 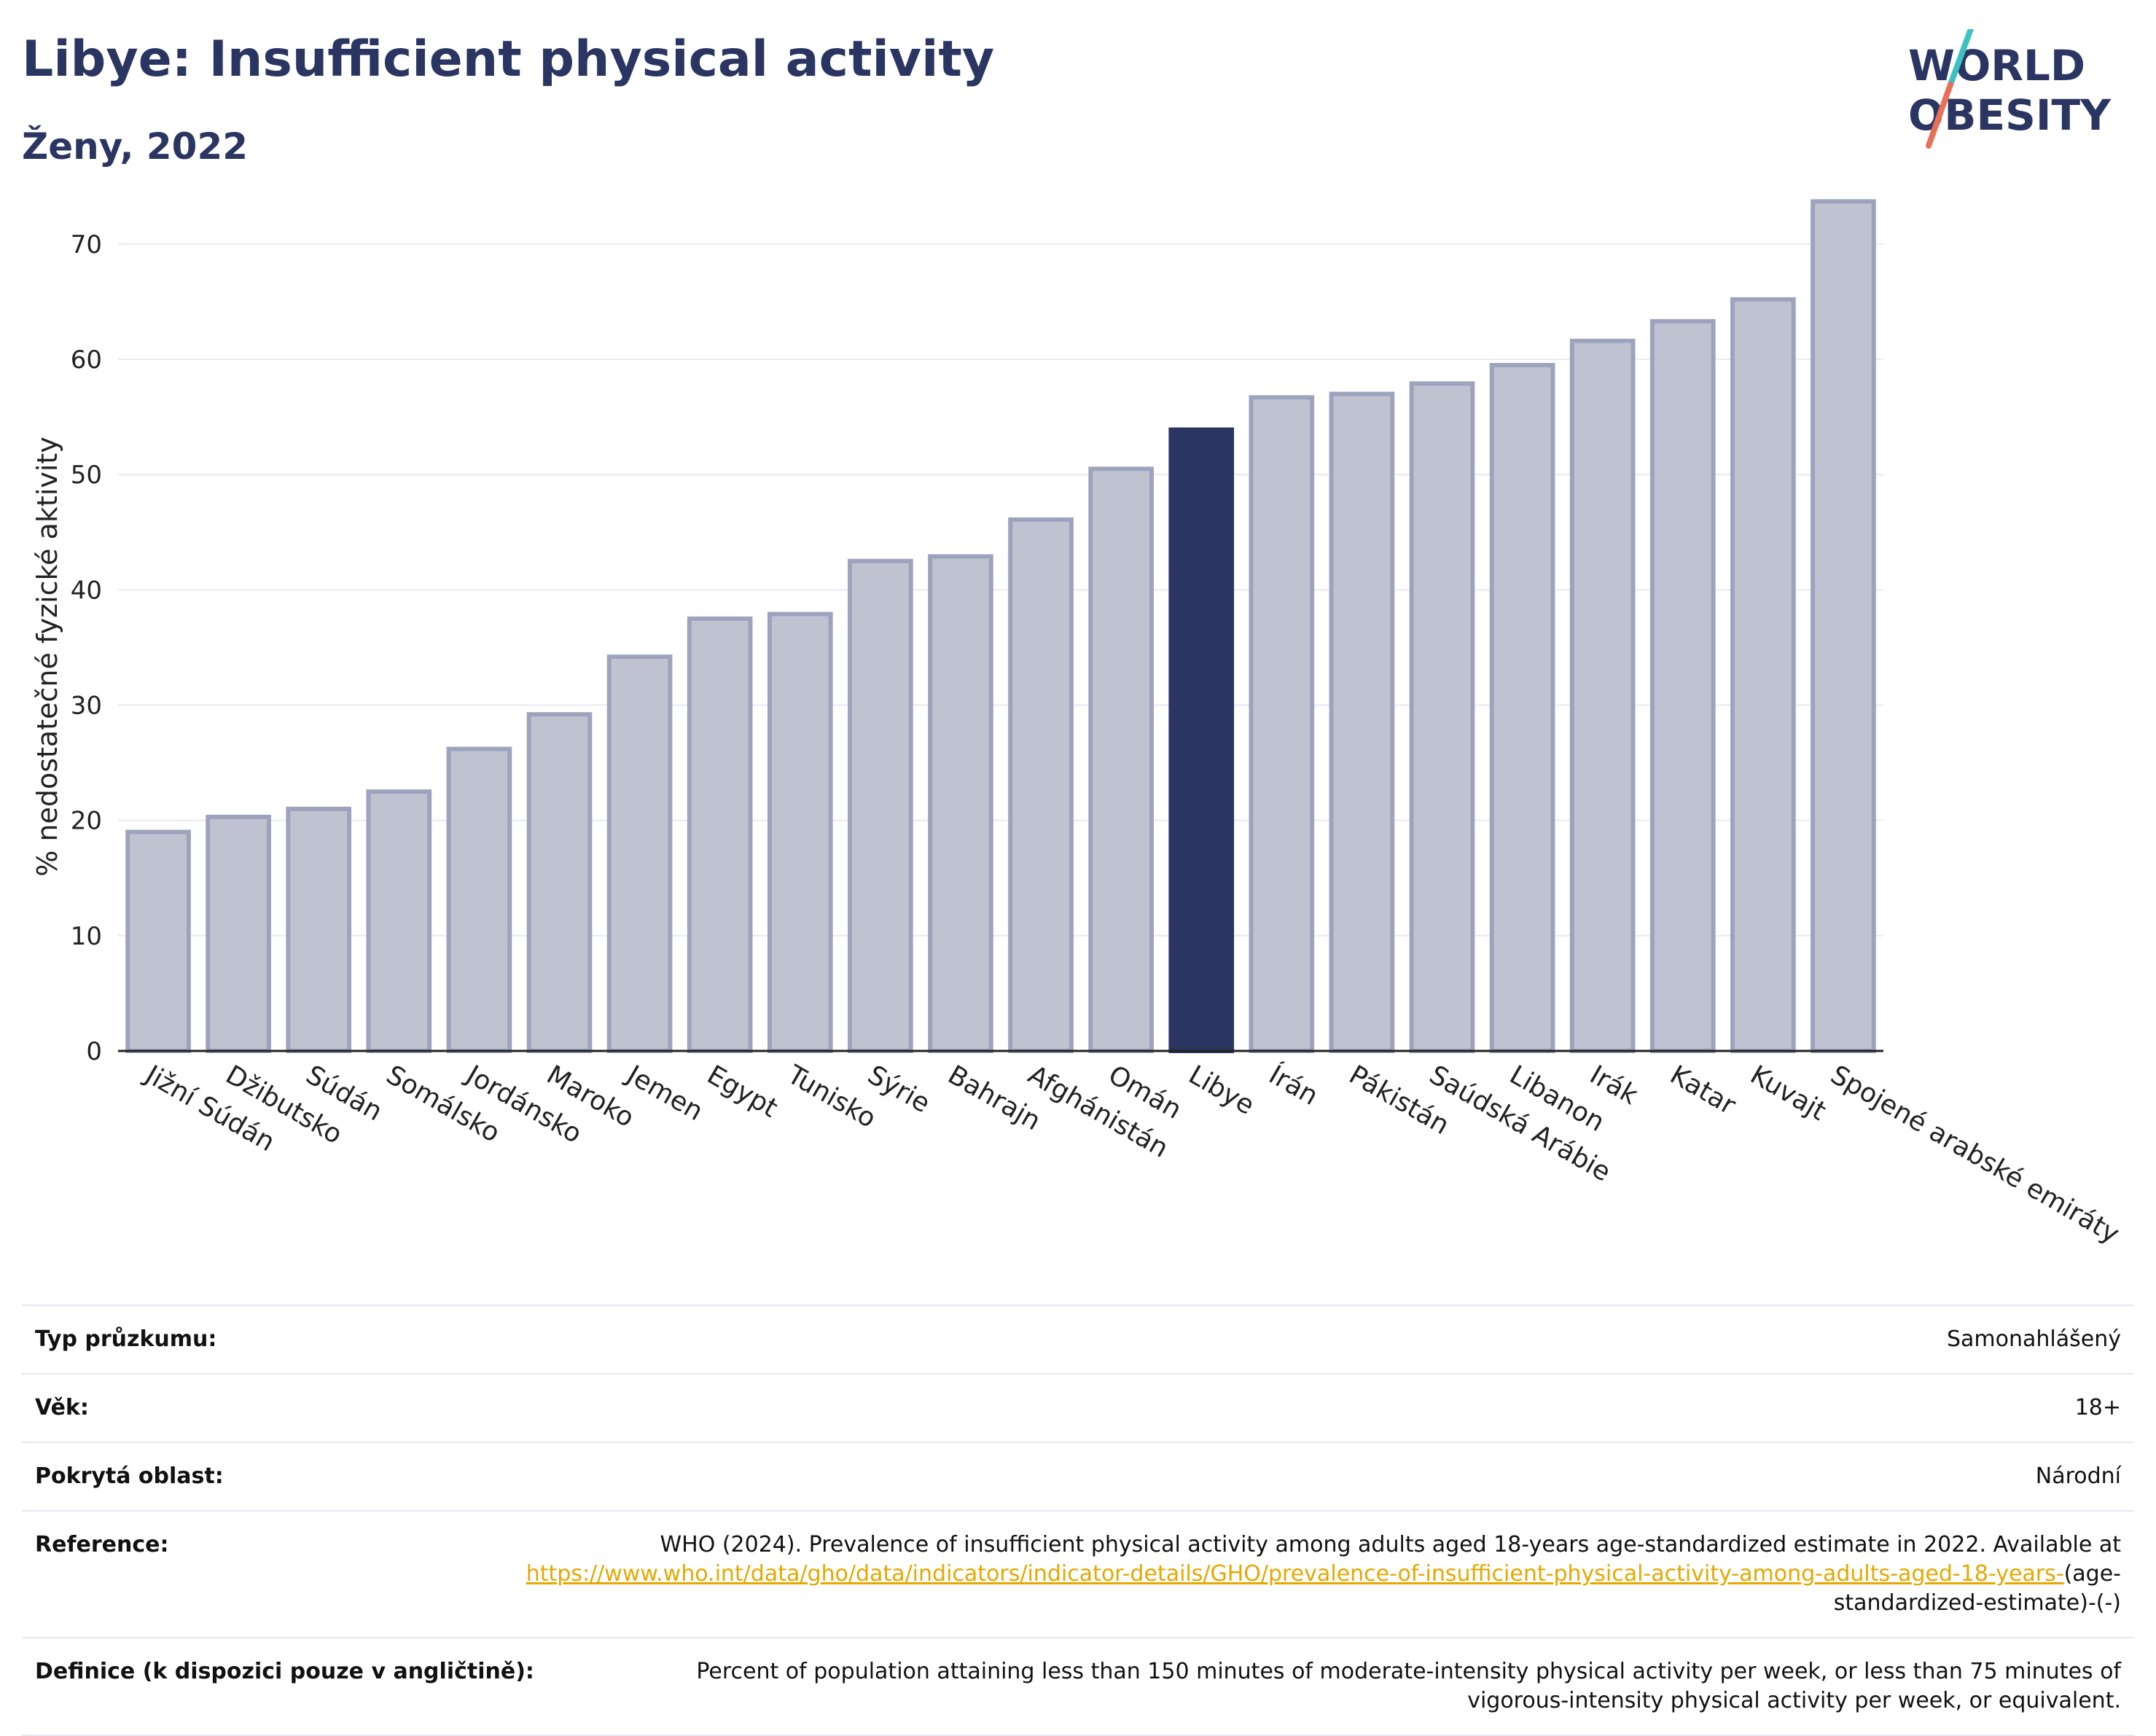 What do you see at coordinates (126, 1339) in the screenshot?
I see `survey-type-label: Typ průzkumu:` at bounding box center [126, 1339].